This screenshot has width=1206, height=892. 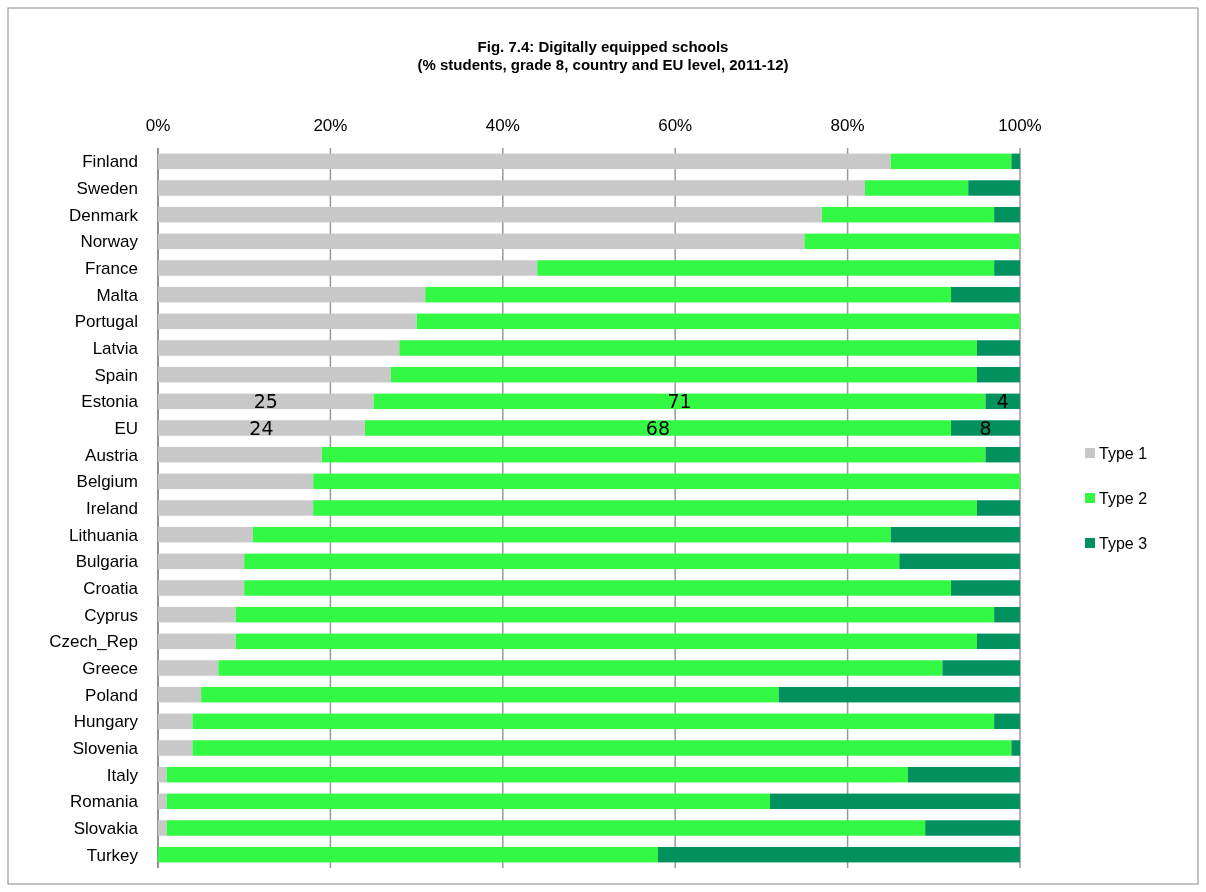 What do you see at coordinates (111, 615) in the screenshot?
I see `y-tick-label: Cyprus` at bounding box center [111, 615].